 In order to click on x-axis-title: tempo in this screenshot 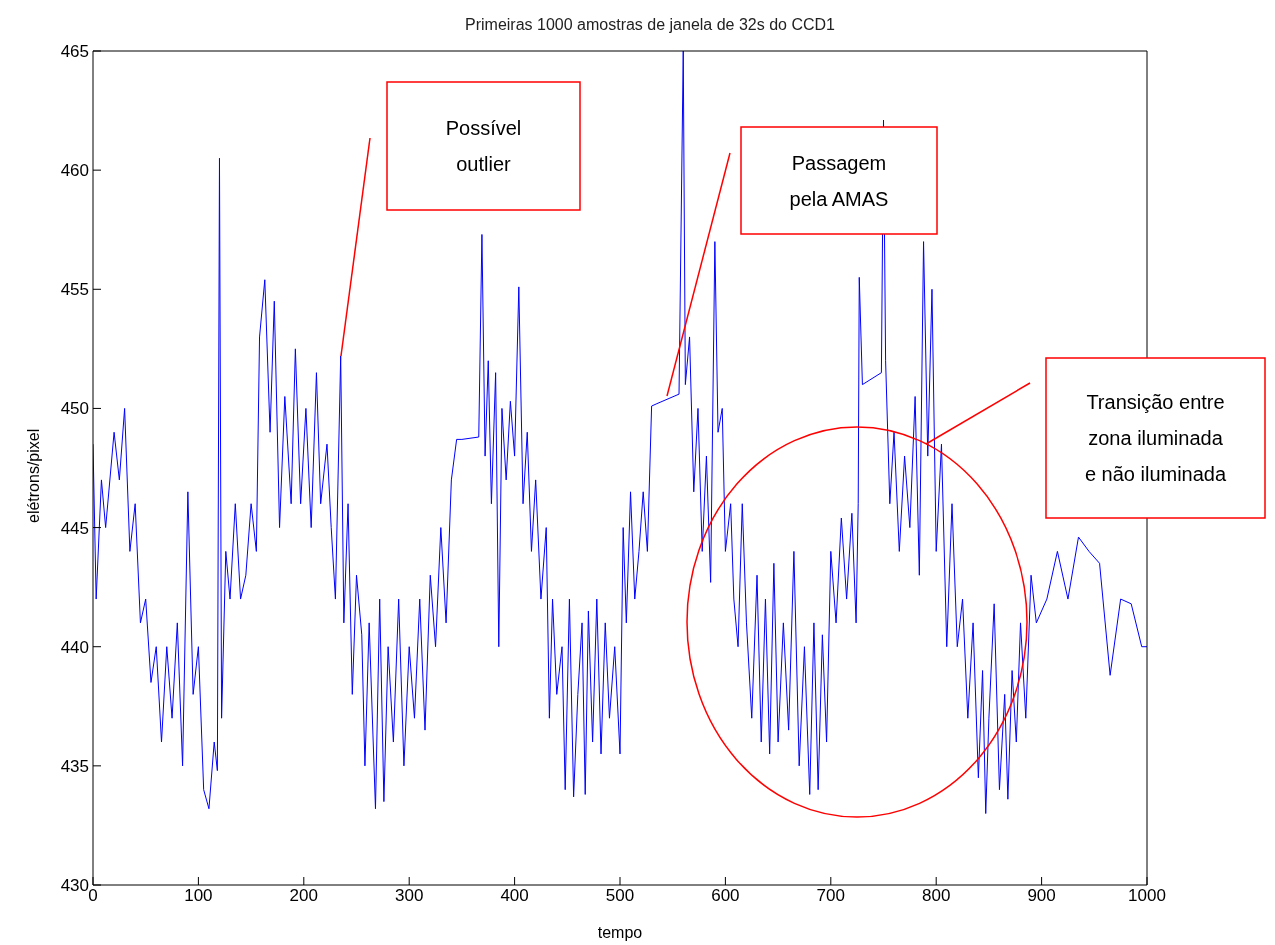, I will do `click(620, 932)`.